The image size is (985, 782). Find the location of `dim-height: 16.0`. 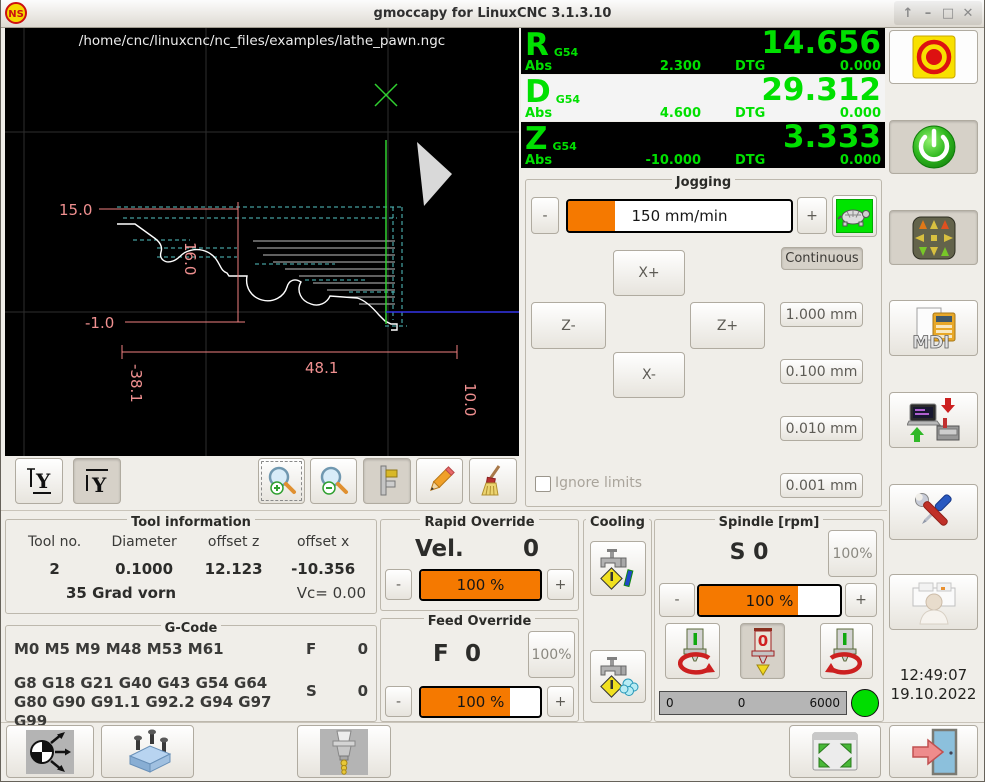

dim-height: 16.0 is located at coordinates (190, 258).